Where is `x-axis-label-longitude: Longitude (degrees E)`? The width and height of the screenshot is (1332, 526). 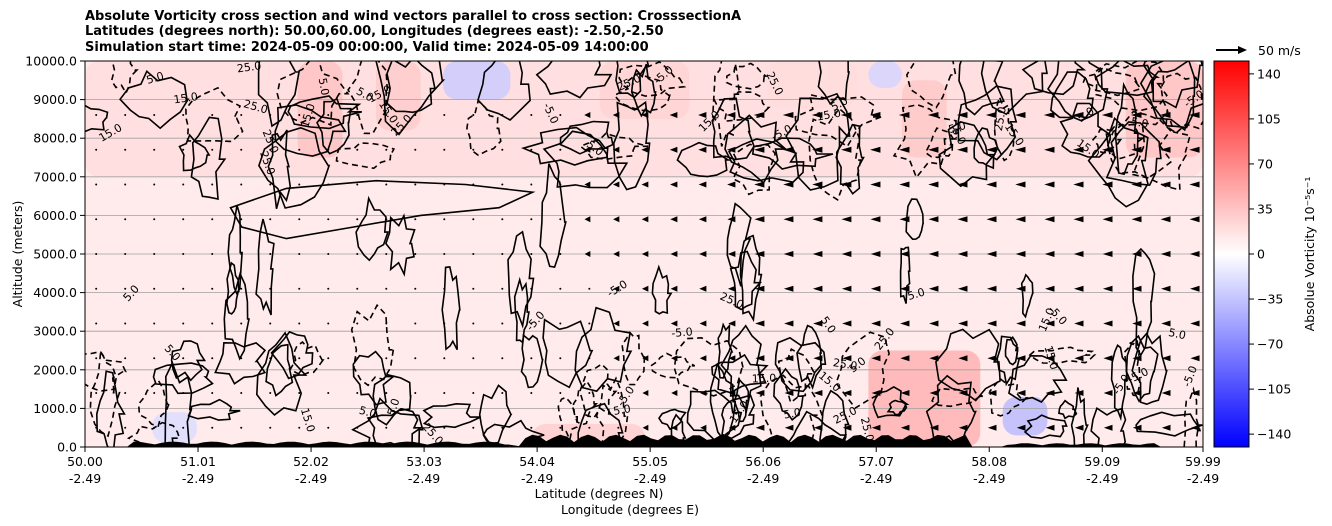 x-axis-label-longitude: Longitude (degrees E) is located at coordinates (630, 509).